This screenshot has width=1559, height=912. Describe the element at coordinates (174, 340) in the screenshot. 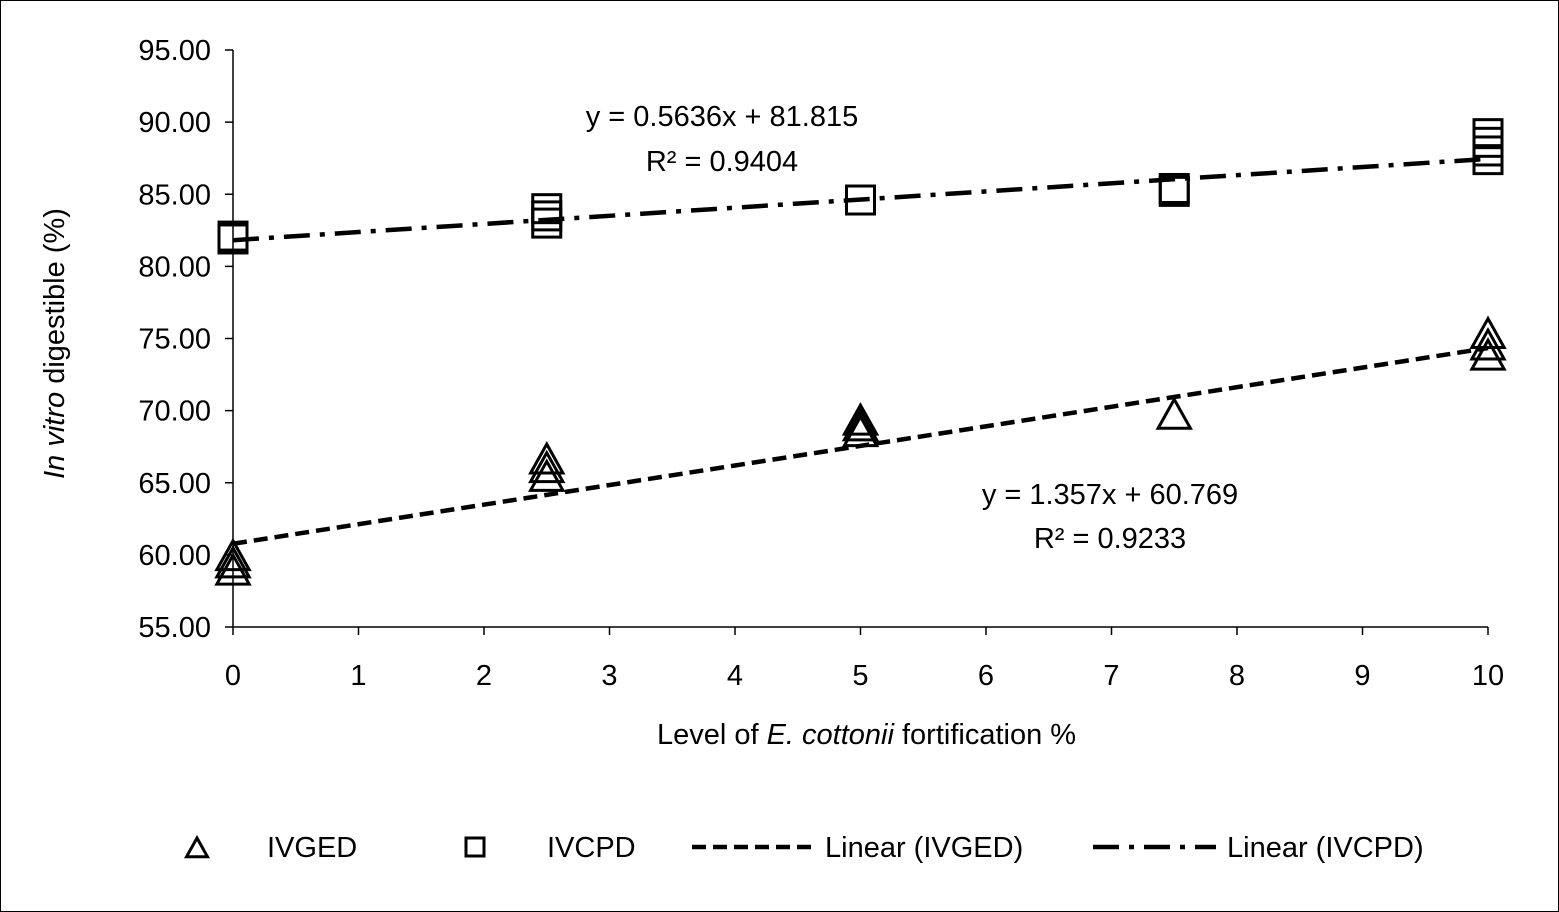

I see `y-tick-label: 75.00` at that location.